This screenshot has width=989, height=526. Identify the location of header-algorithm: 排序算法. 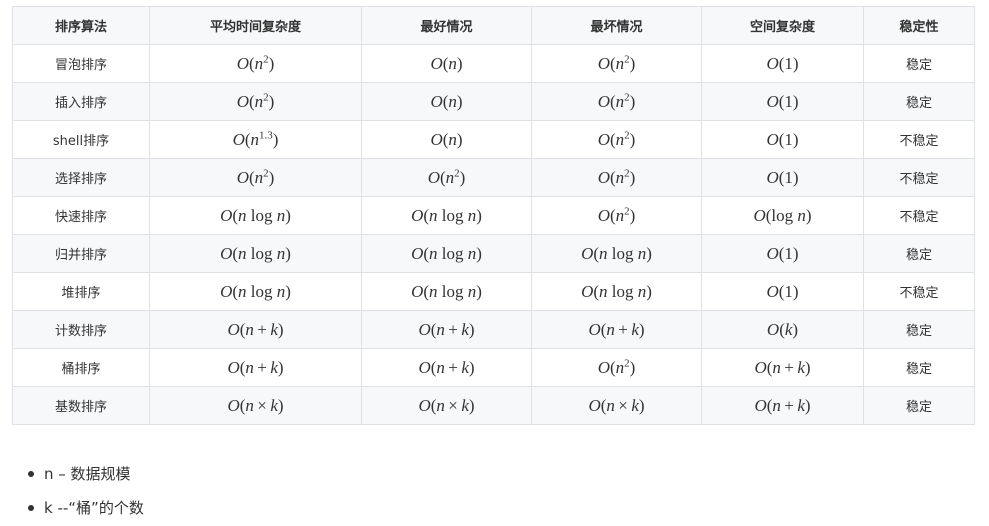
(81, 25).